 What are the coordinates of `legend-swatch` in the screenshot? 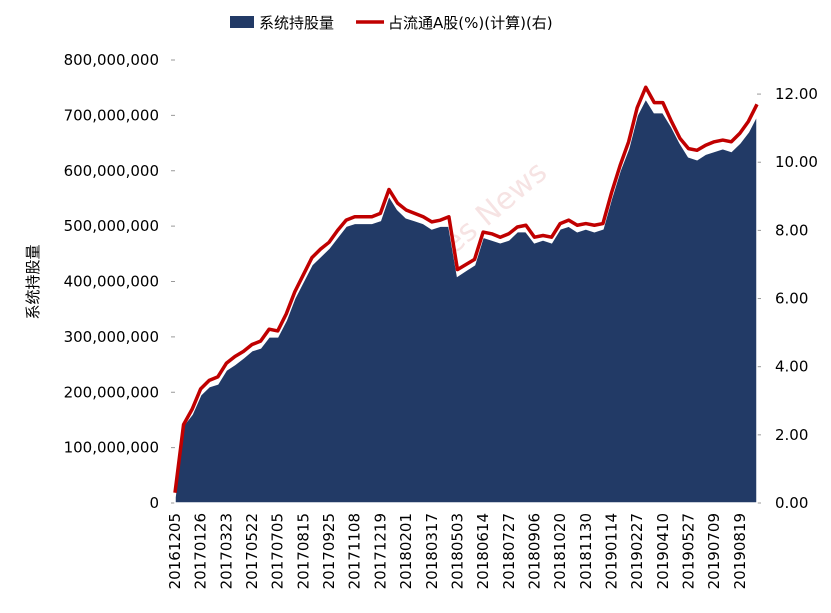 It's located at (242, 22).